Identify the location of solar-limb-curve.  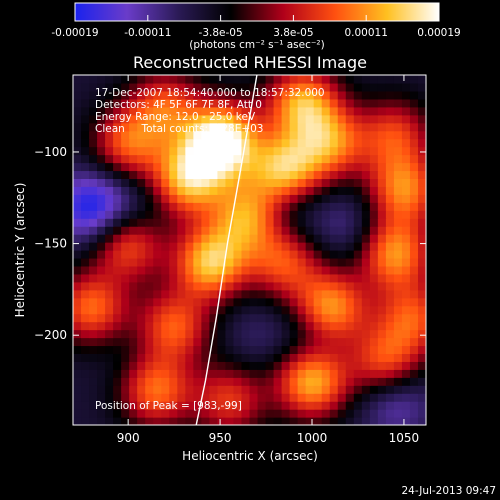
(226, 250).